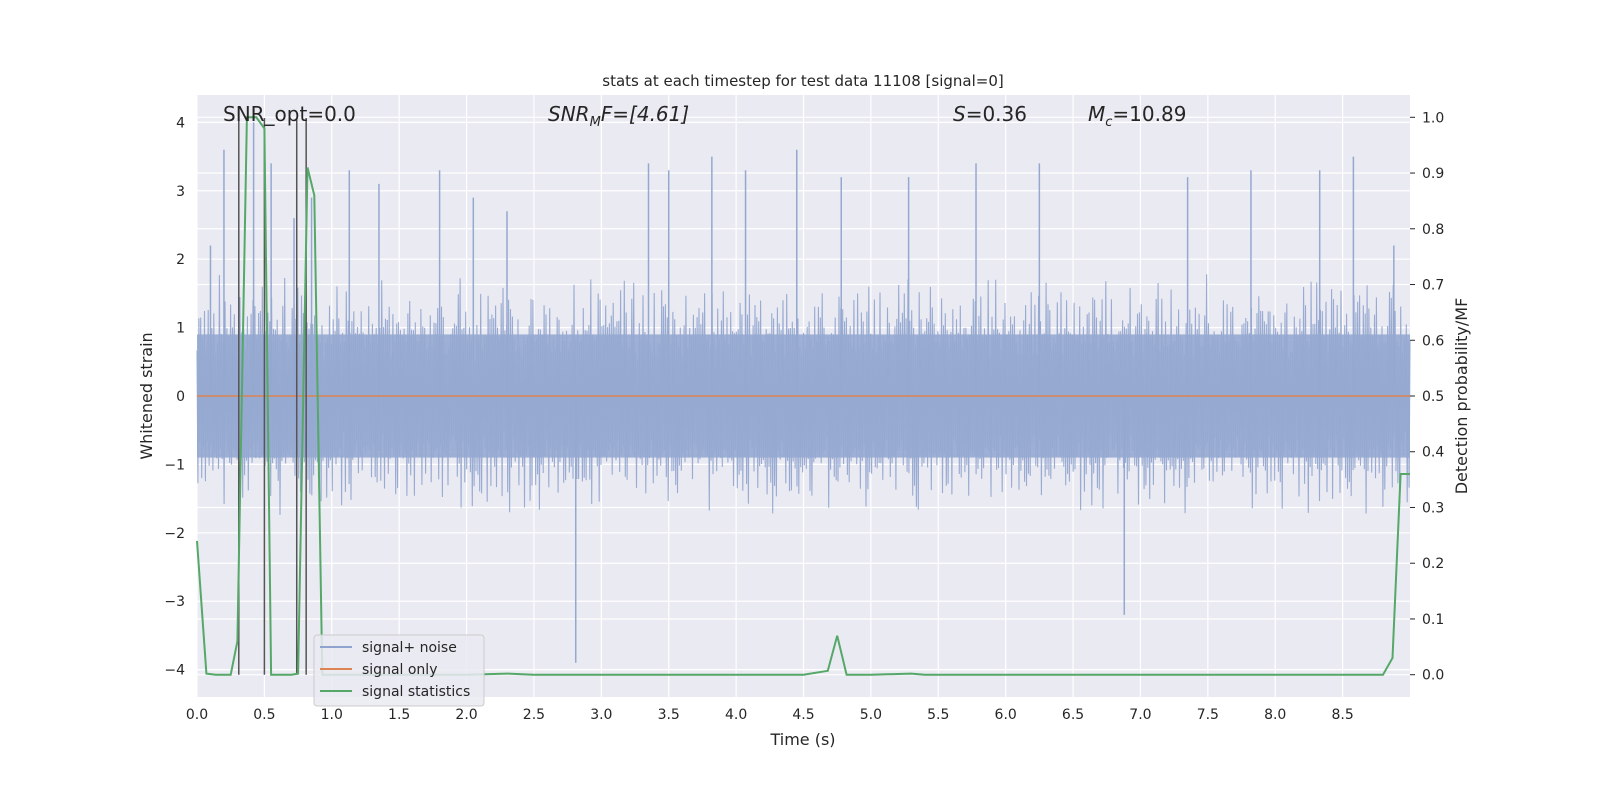 The height and width of the screenshot is (800, 1600). Describe the element at coordinates (618, 116) in the screenshot. I see `annotation-snr-mf: SNRMF=[4.61]` at that location.